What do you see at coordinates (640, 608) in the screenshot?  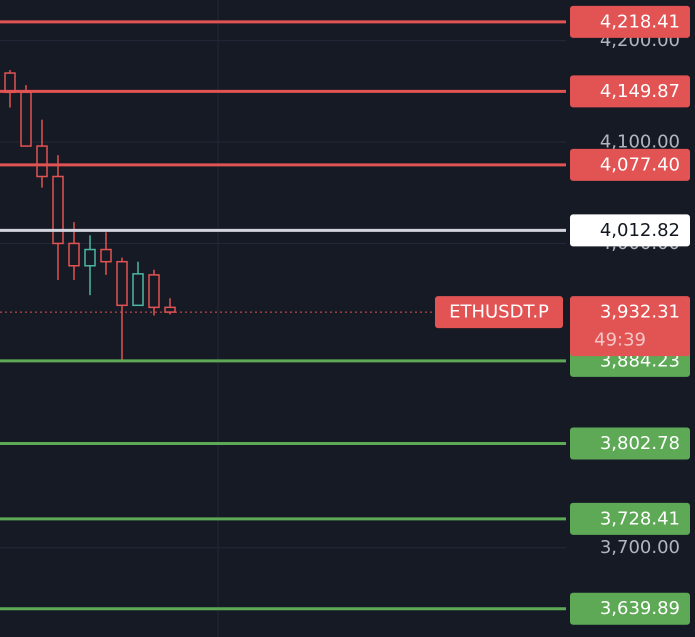 I see `level-label: 3,639.89` at bounding box center [640, 608].